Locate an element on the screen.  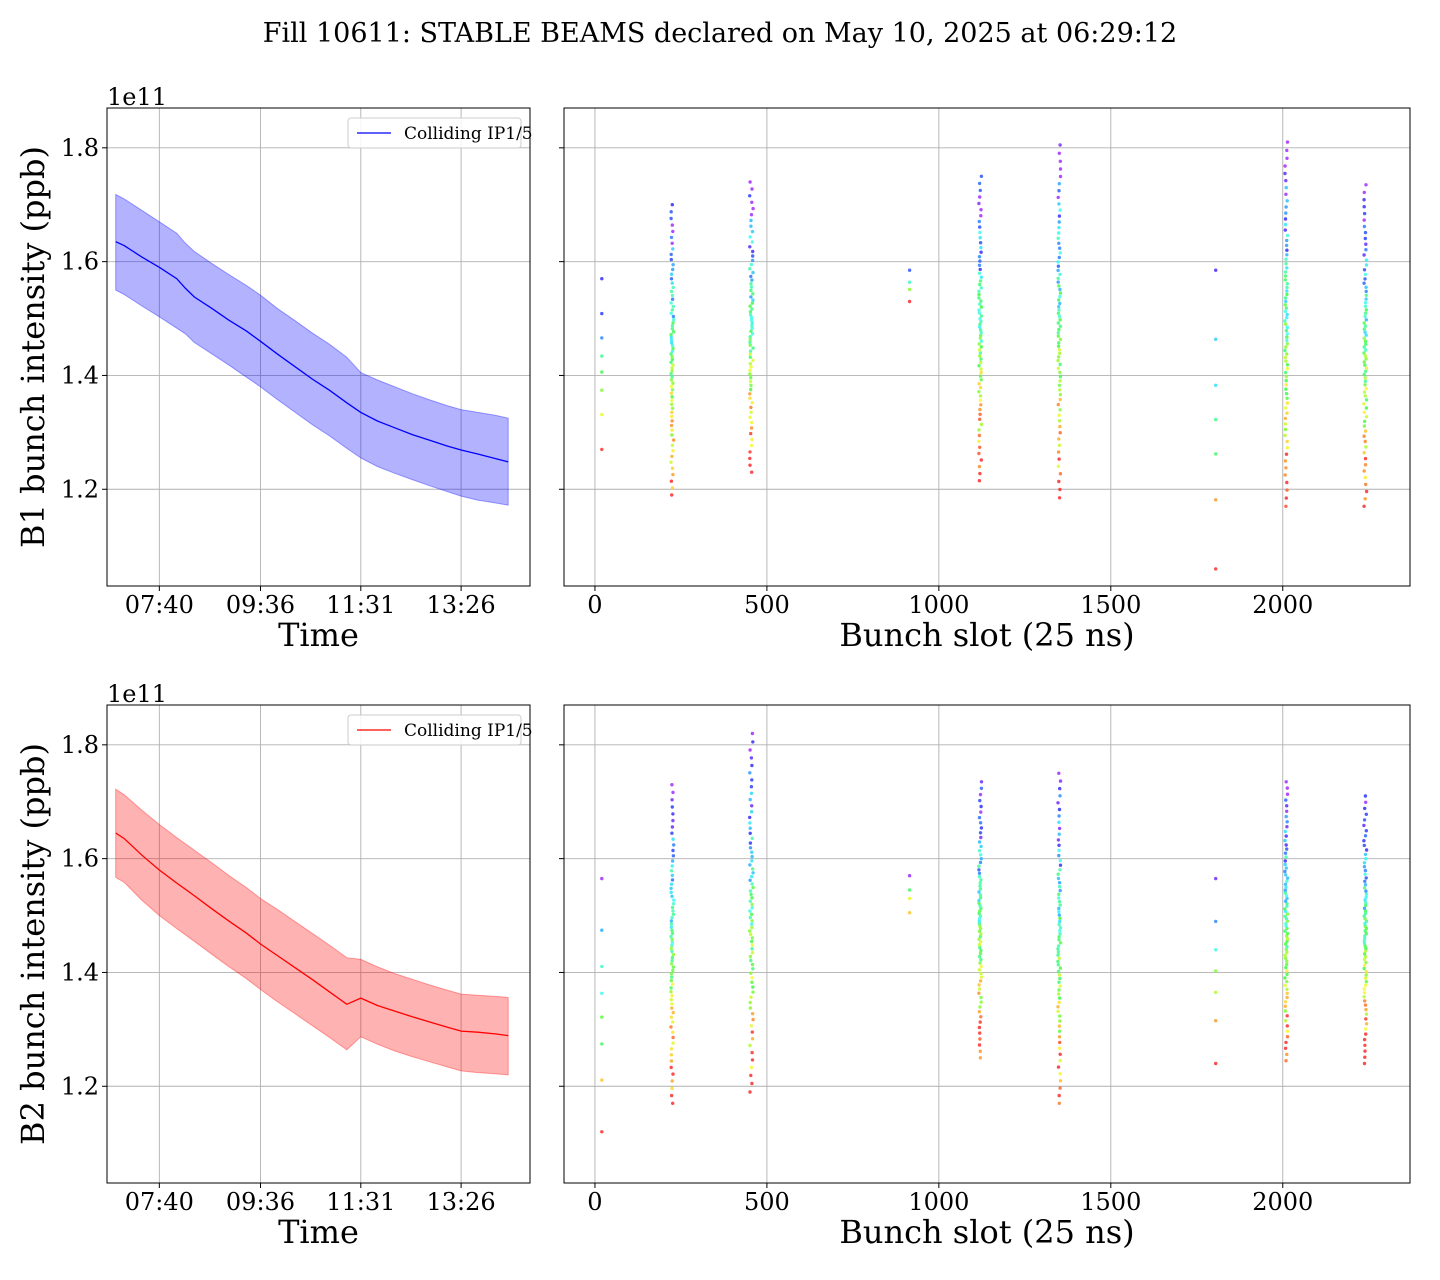
x-axis-label: Bunch slot (25 ns) is located at coordinates (986, 1232).